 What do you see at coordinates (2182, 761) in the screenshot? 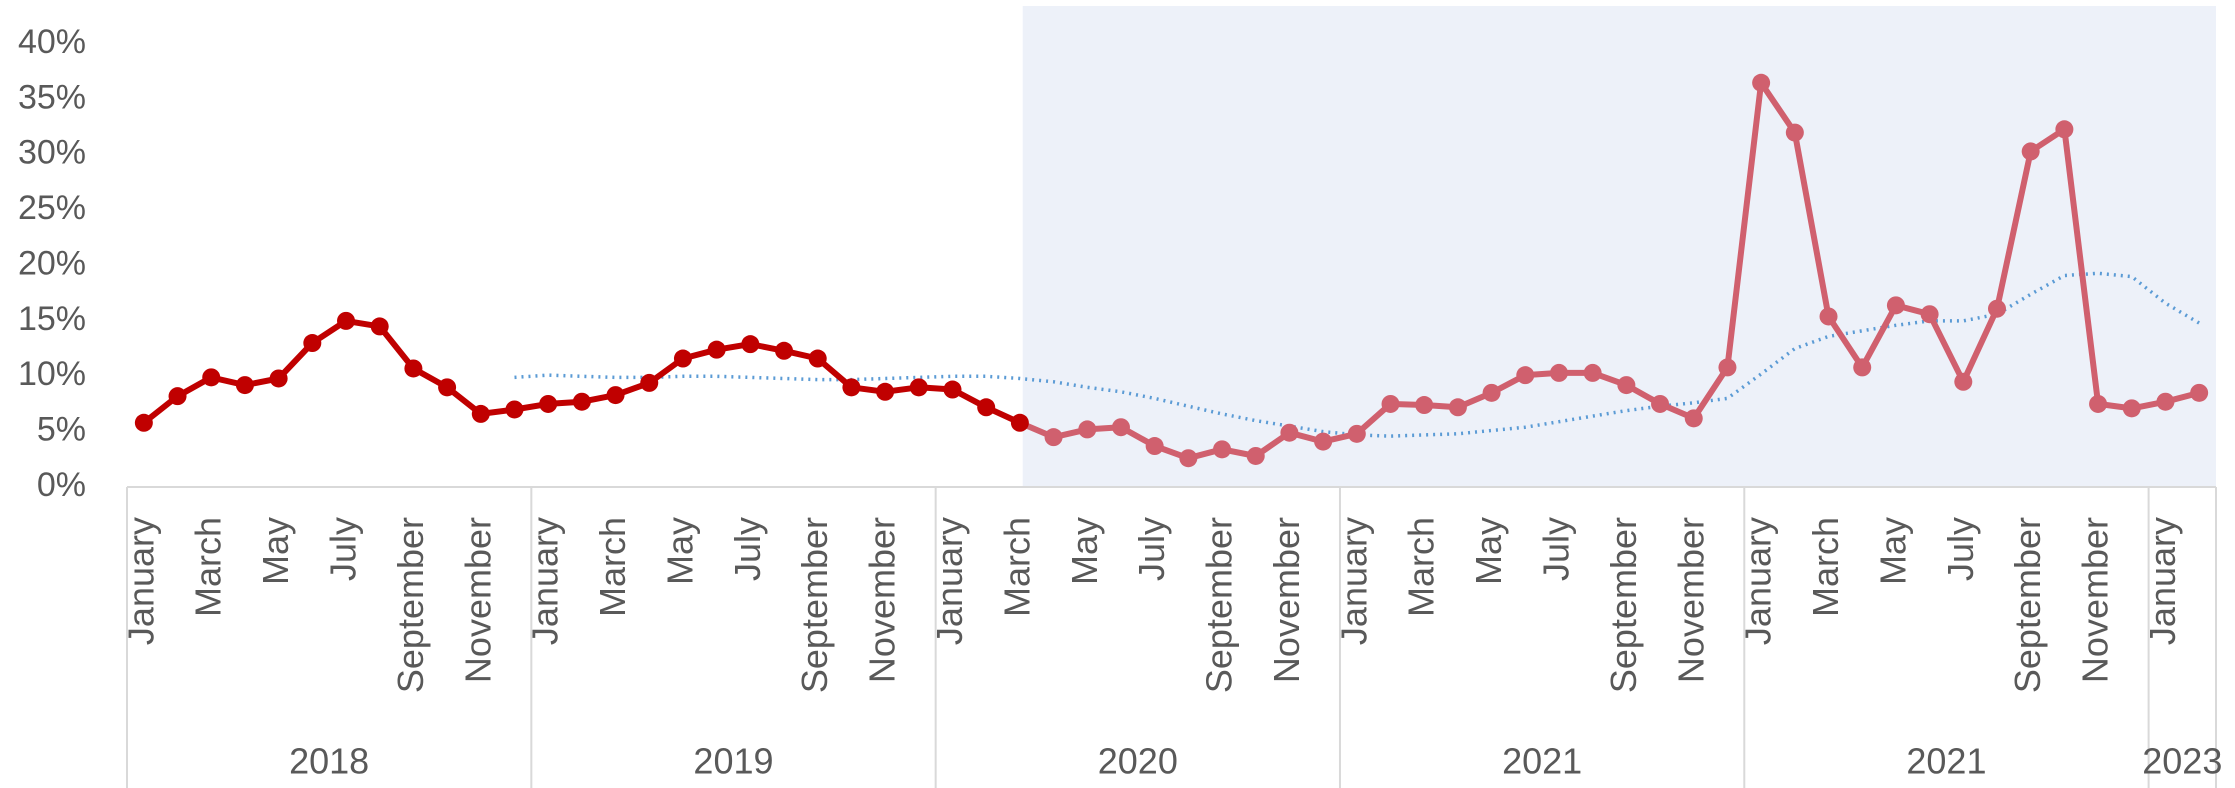
I see `group-label: 2023` at bounding box center [2182, 761].